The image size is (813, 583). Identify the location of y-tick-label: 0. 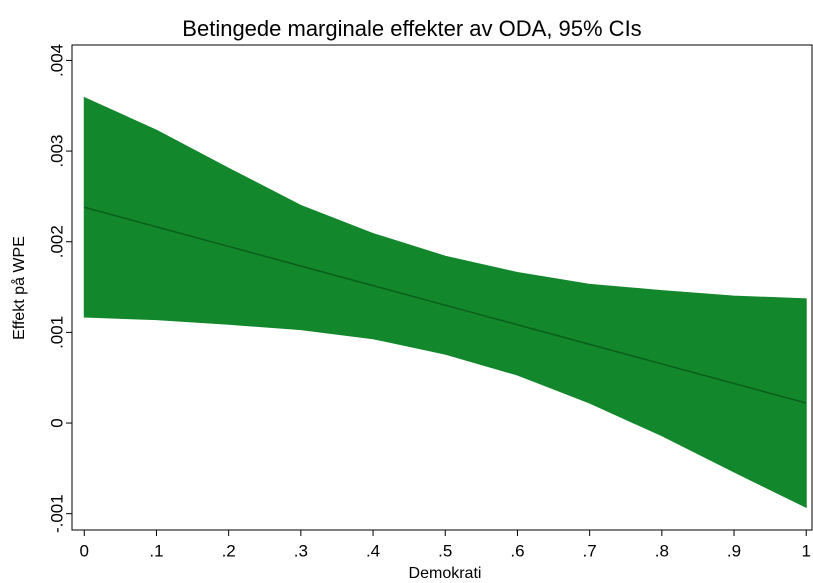
(56, 422).